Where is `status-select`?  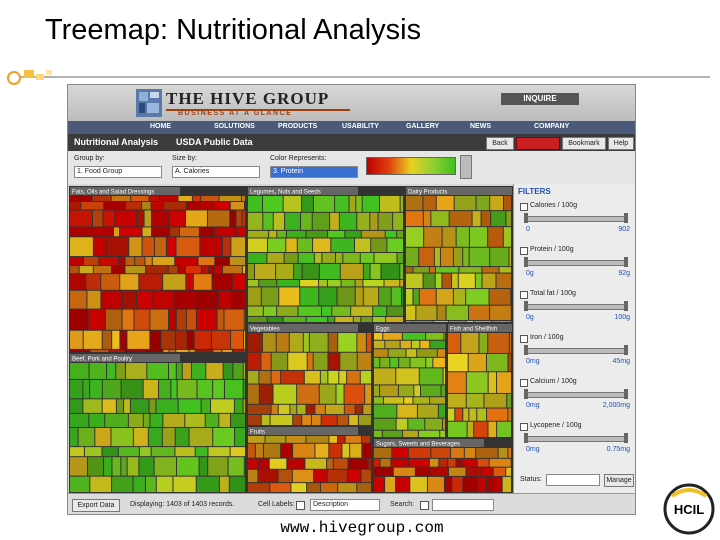
status-select is located at coordinates (573, 480).